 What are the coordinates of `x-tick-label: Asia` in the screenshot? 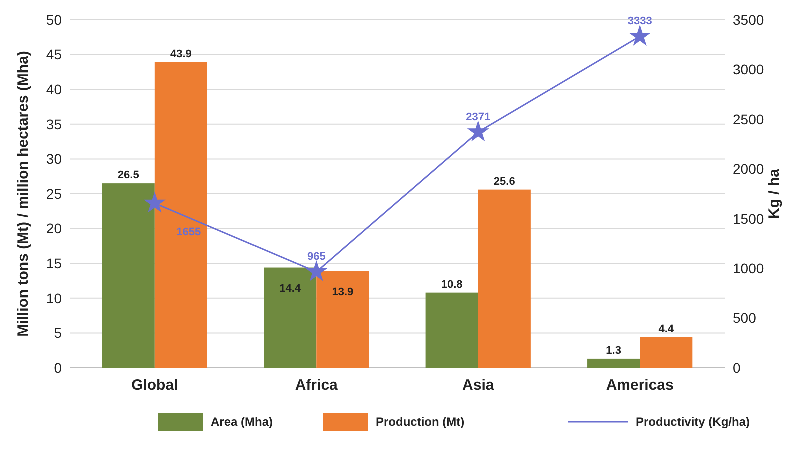 It's located at (478, 385).